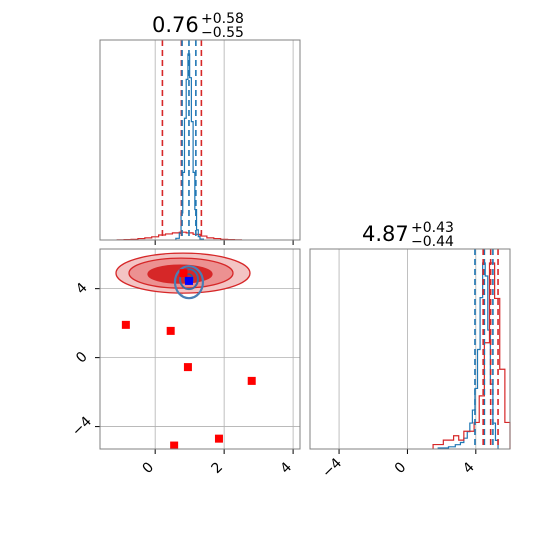 This screenshot has width=550, height=554. I want to click on title-param1: 0.76 +0.58 −0.55, so click(198, 26).